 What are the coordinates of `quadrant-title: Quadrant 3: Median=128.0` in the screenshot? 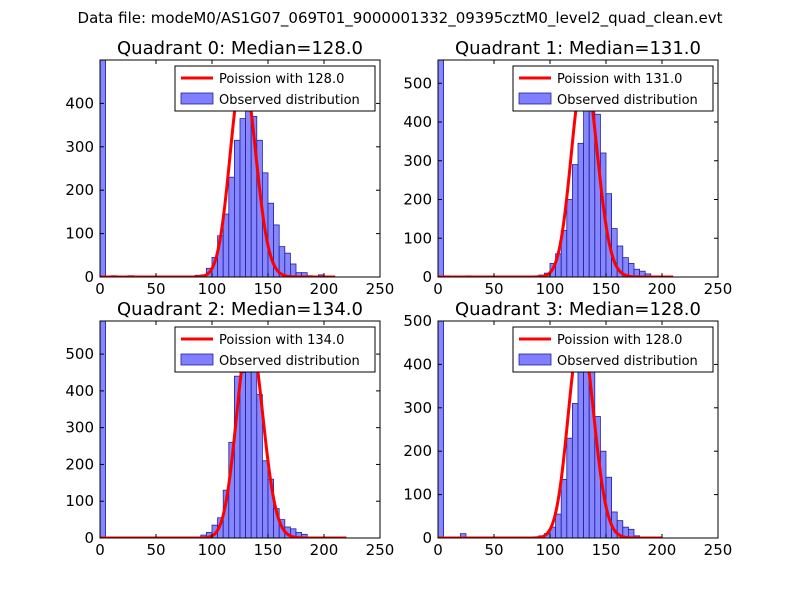 It's located at (578, 309).